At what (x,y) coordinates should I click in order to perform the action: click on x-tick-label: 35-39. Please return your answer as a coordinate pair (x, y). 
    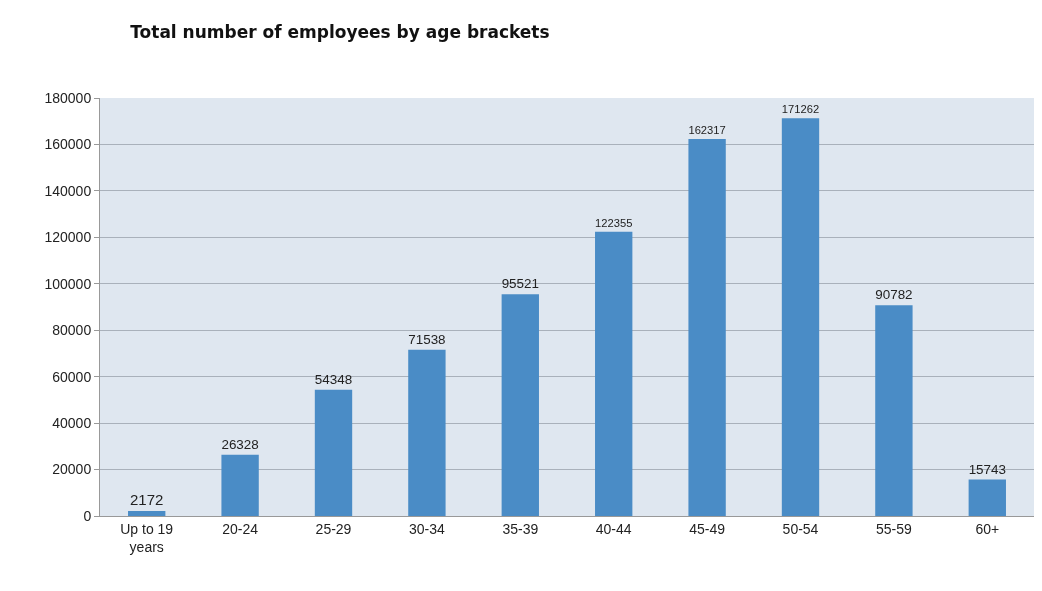
    Looking at the image, I should click on (520, 528).